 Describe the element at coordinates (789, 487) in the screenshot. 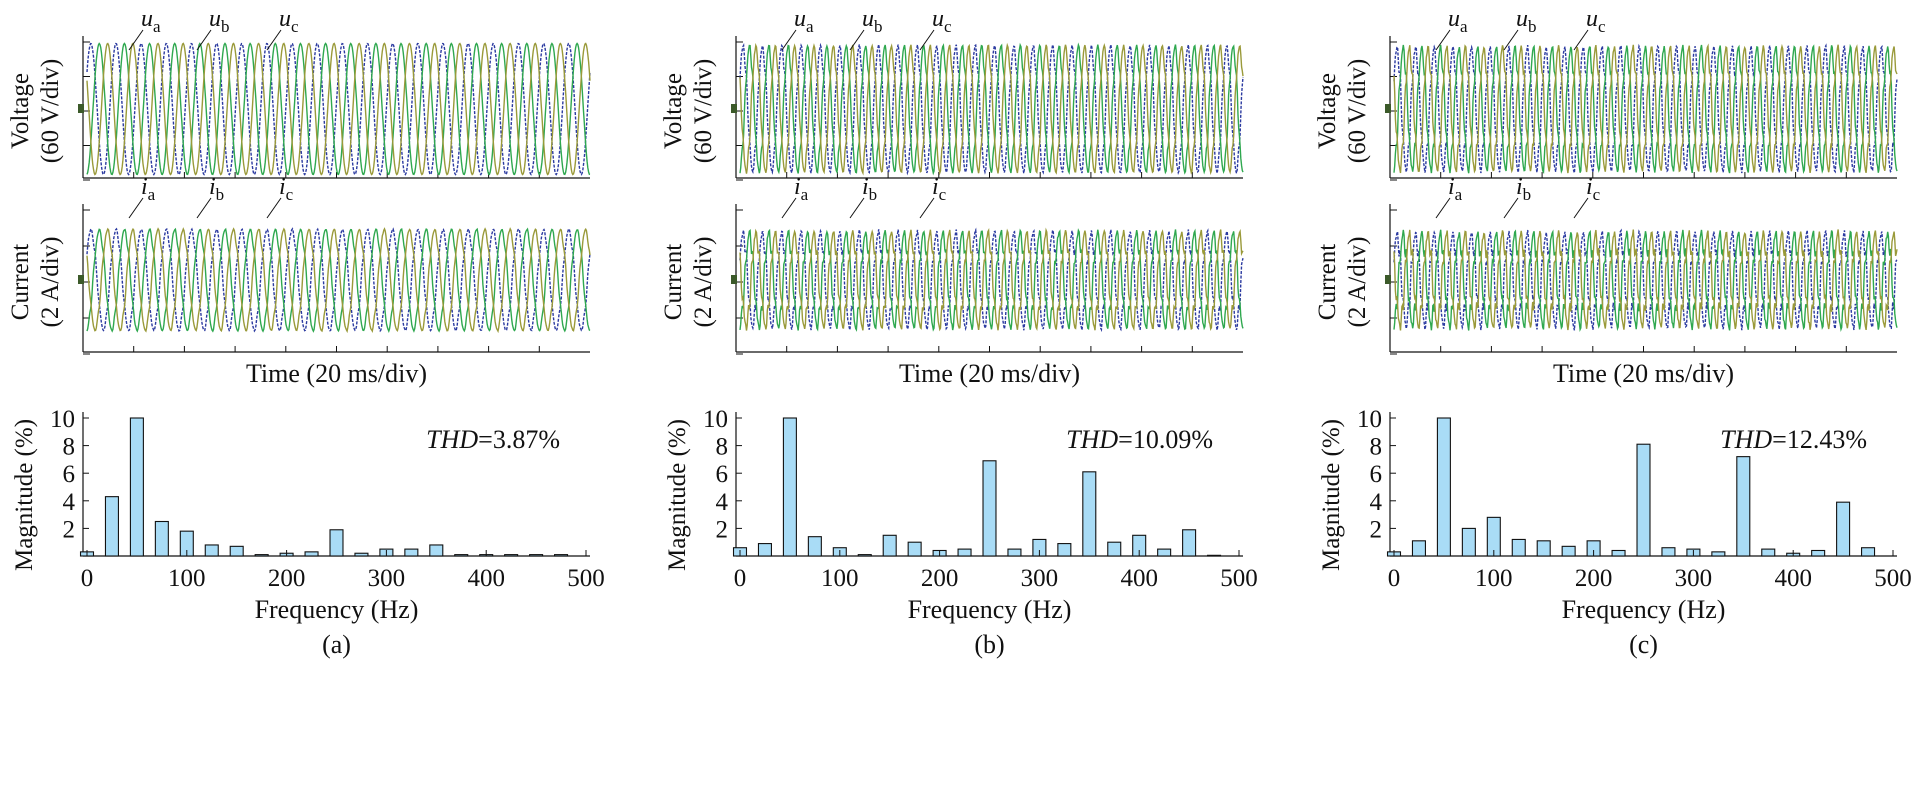

I see `spectrum-1-bar-50hz` at that location.